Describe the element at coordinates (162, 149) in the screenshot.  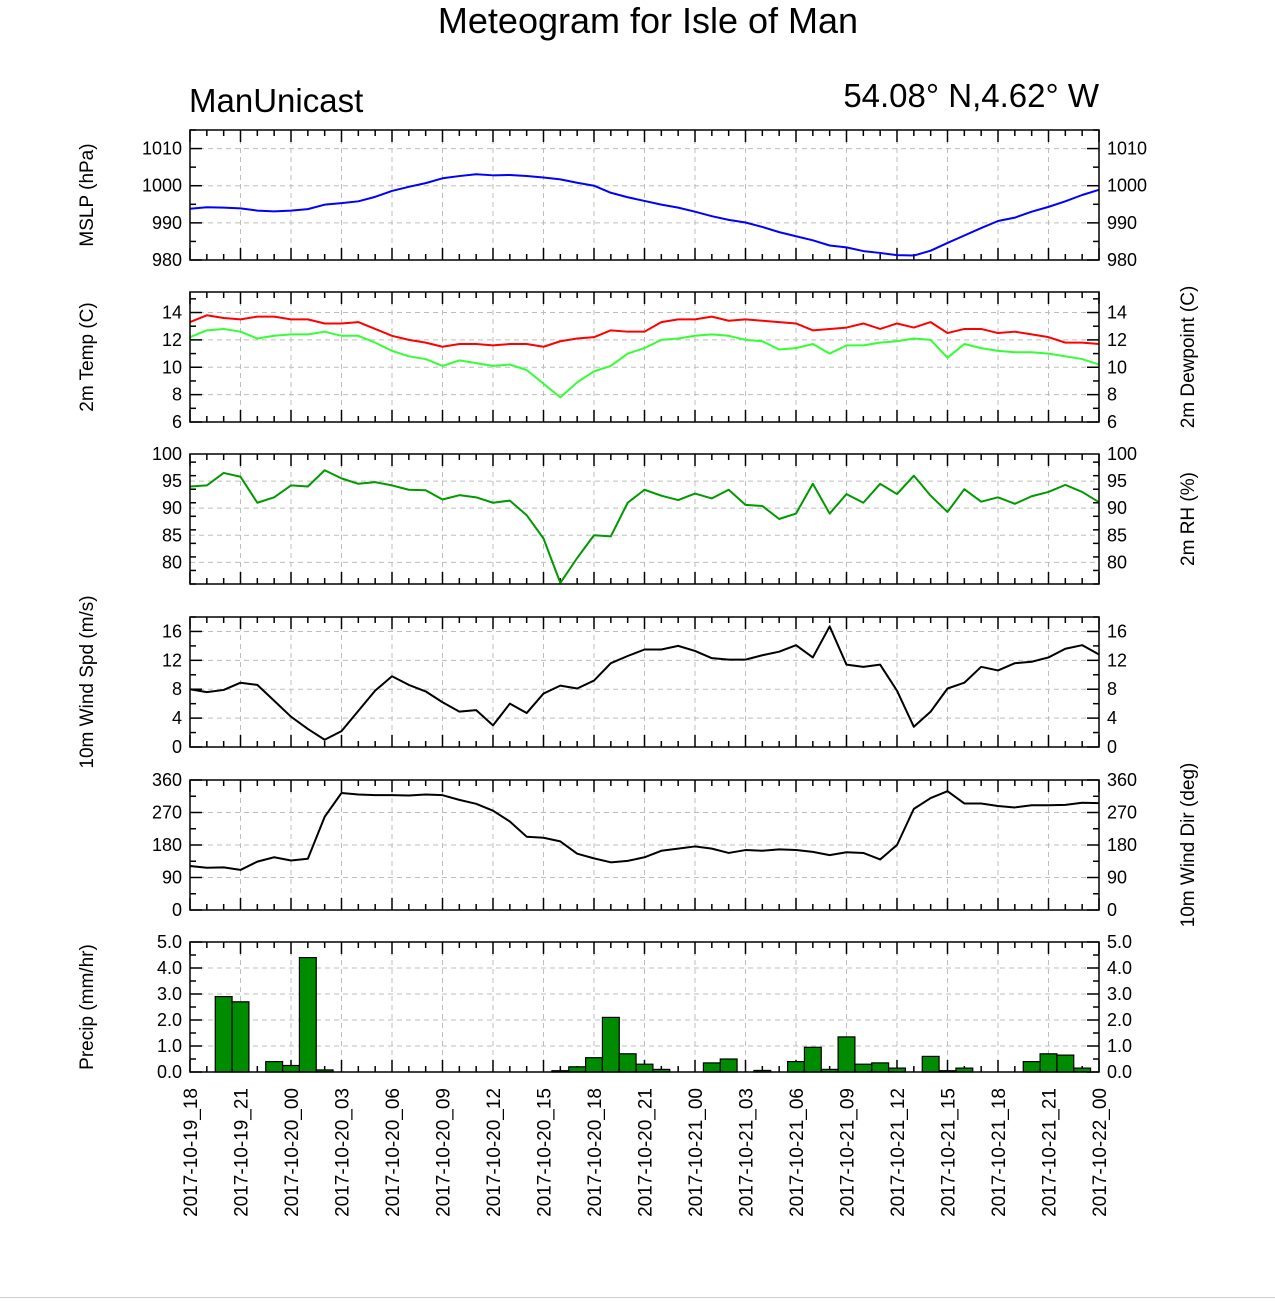
I see `y-tick-label-left: 1010` at that location.